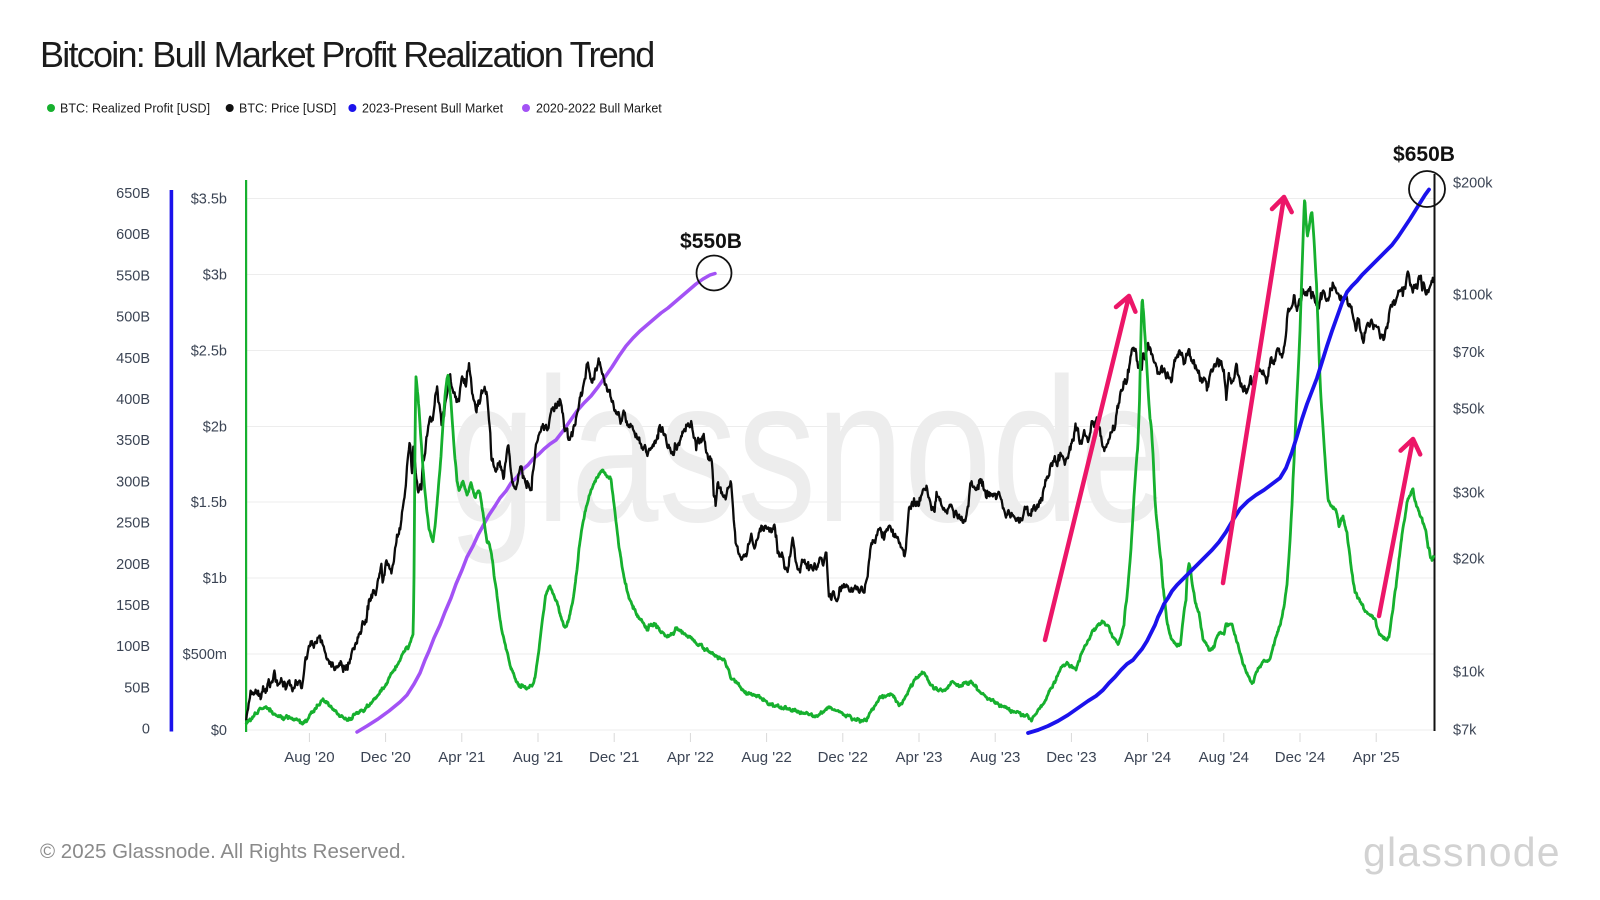 This screenshot has height=900, width=1600. I want to click on svg-text: Aug '24, so click(1224, 757).